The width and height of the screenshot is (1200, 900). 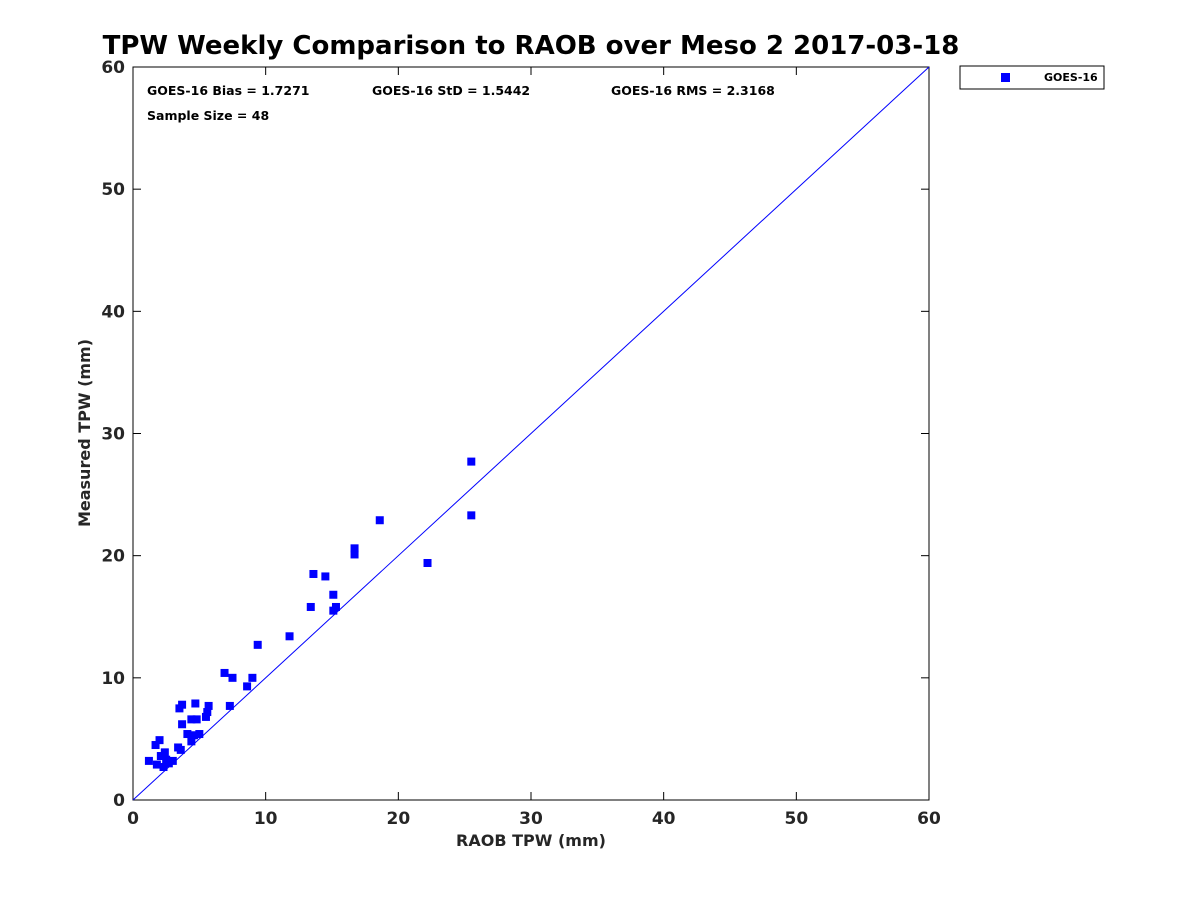 What do you see at coordinates (796, 819) in the screenshot?
I see `x-tick-label: 50` at bounding box center [796, 819].